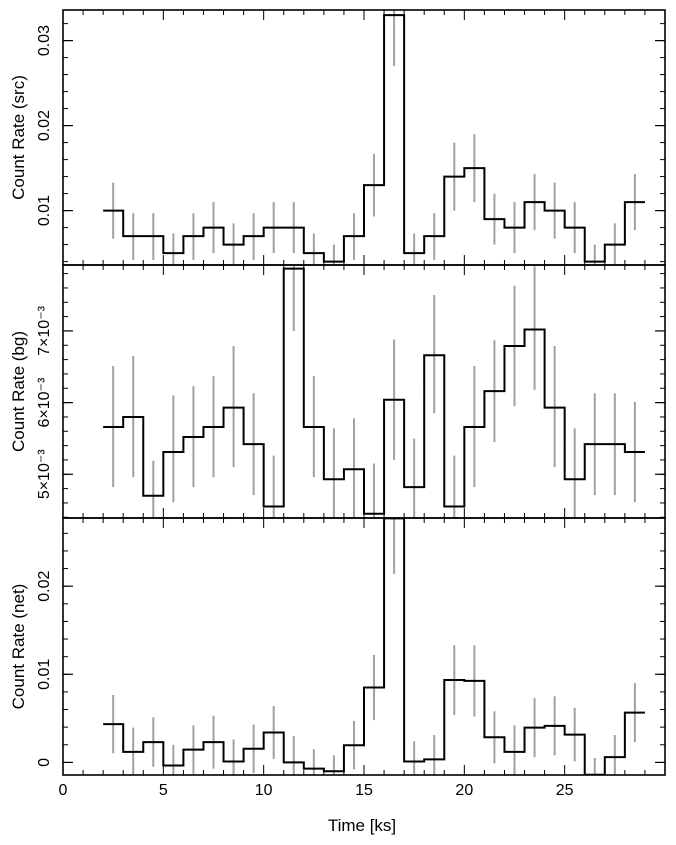 Image resolution: width=676 pixels, height=845 pixels. What do you see at coordinates (44, 402) in the screenshot?
I see `y-tick-label: 6×10⁻³` at bounding box center [44, 402].